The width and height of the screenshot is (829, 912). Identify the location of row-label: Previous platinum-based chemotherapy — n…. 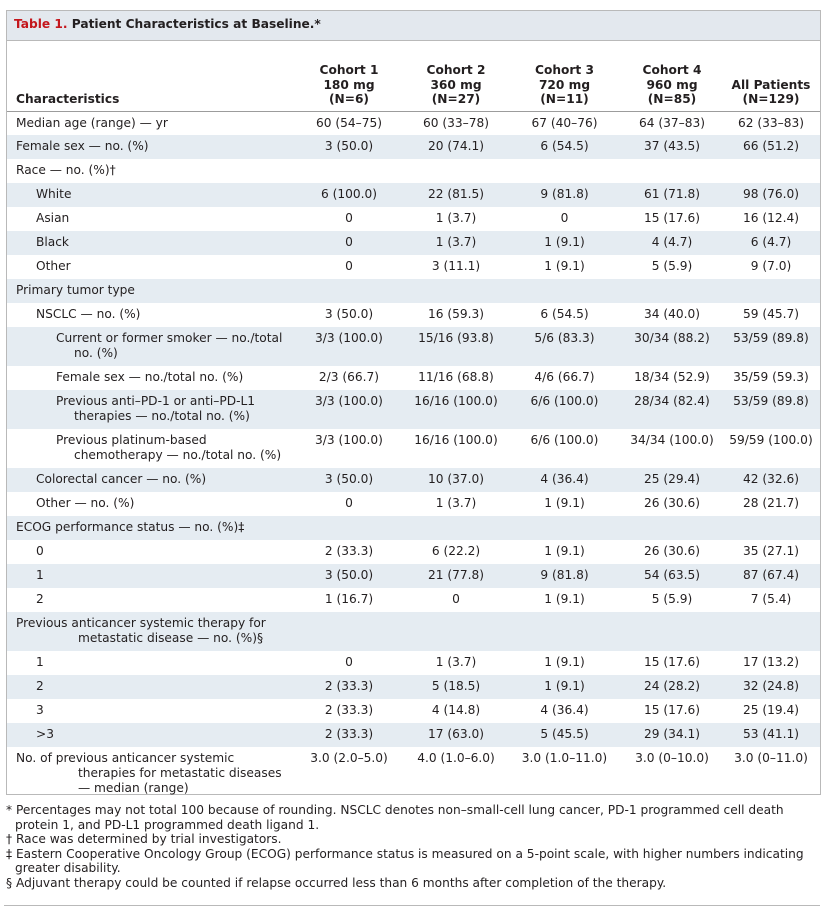
(169, 447).